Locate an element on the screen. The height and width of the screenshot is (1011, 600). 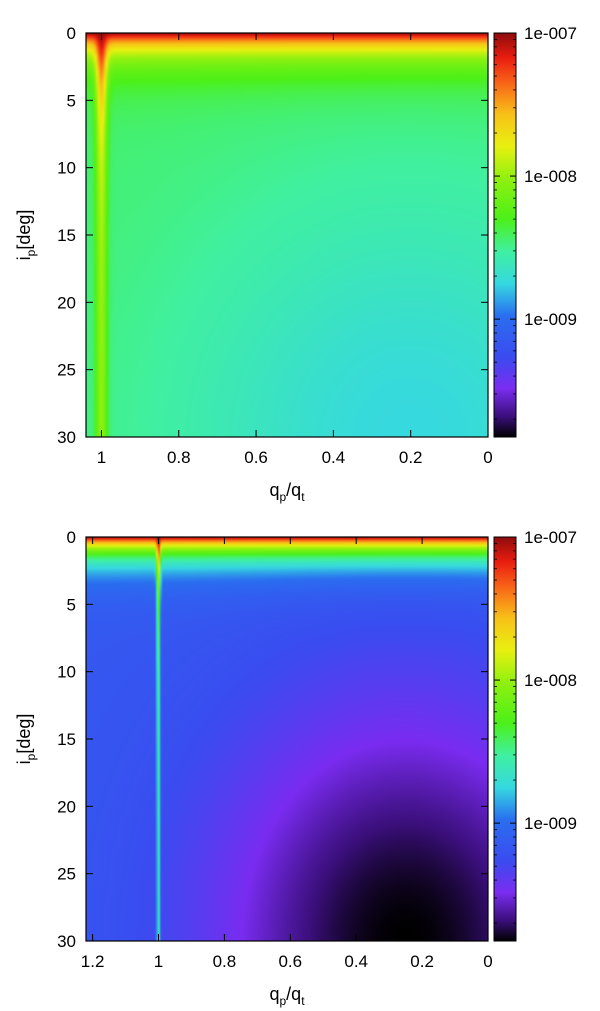
colorbar-ticks-top: 1e-007 1e-008 1e-009 is located at coordinates (535, 222).